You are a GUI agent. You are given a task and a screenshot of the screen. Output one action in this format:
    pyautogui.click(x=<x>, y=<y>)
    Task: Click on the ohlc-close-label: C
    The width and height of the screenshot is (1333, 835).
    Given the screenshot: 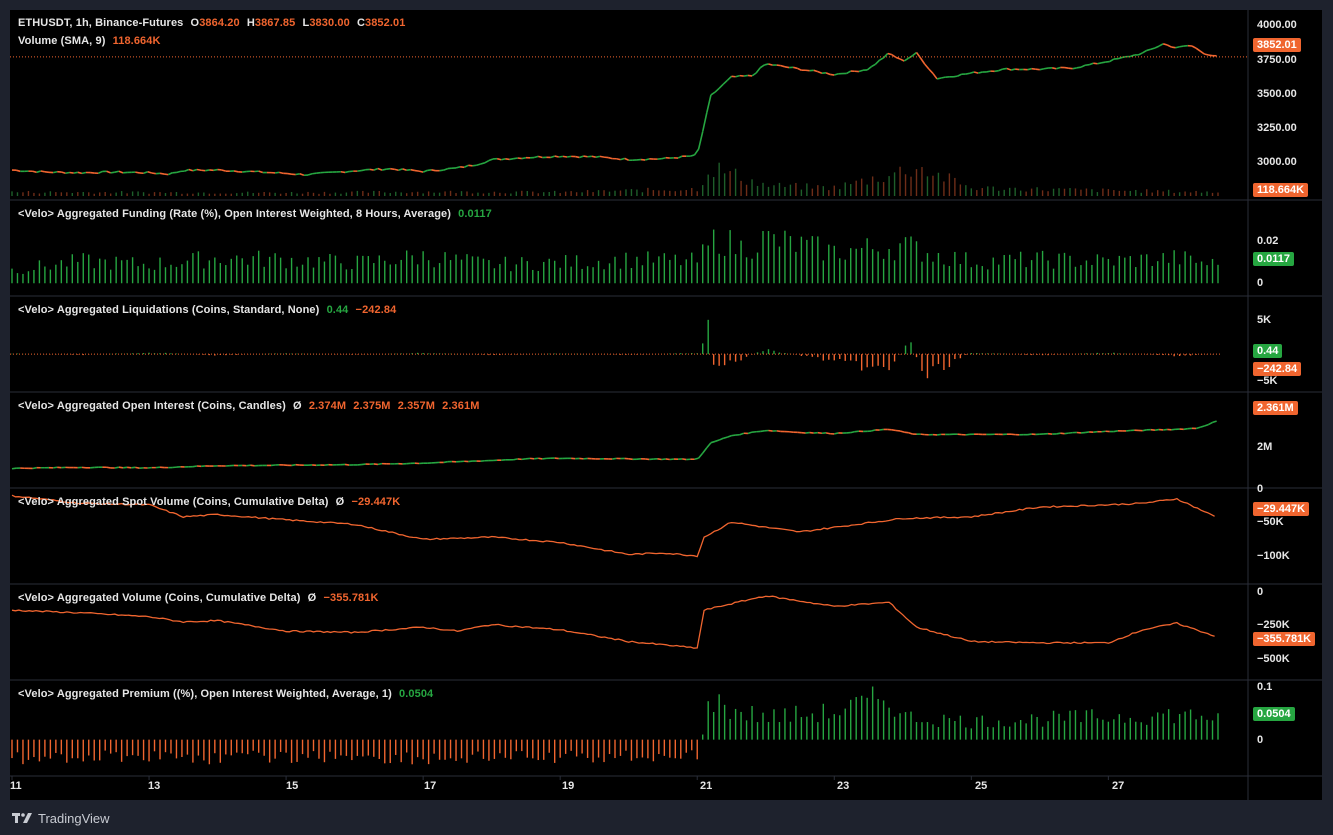 What is the action you would take?
    pyautogui.click(x=360, y=23)
    